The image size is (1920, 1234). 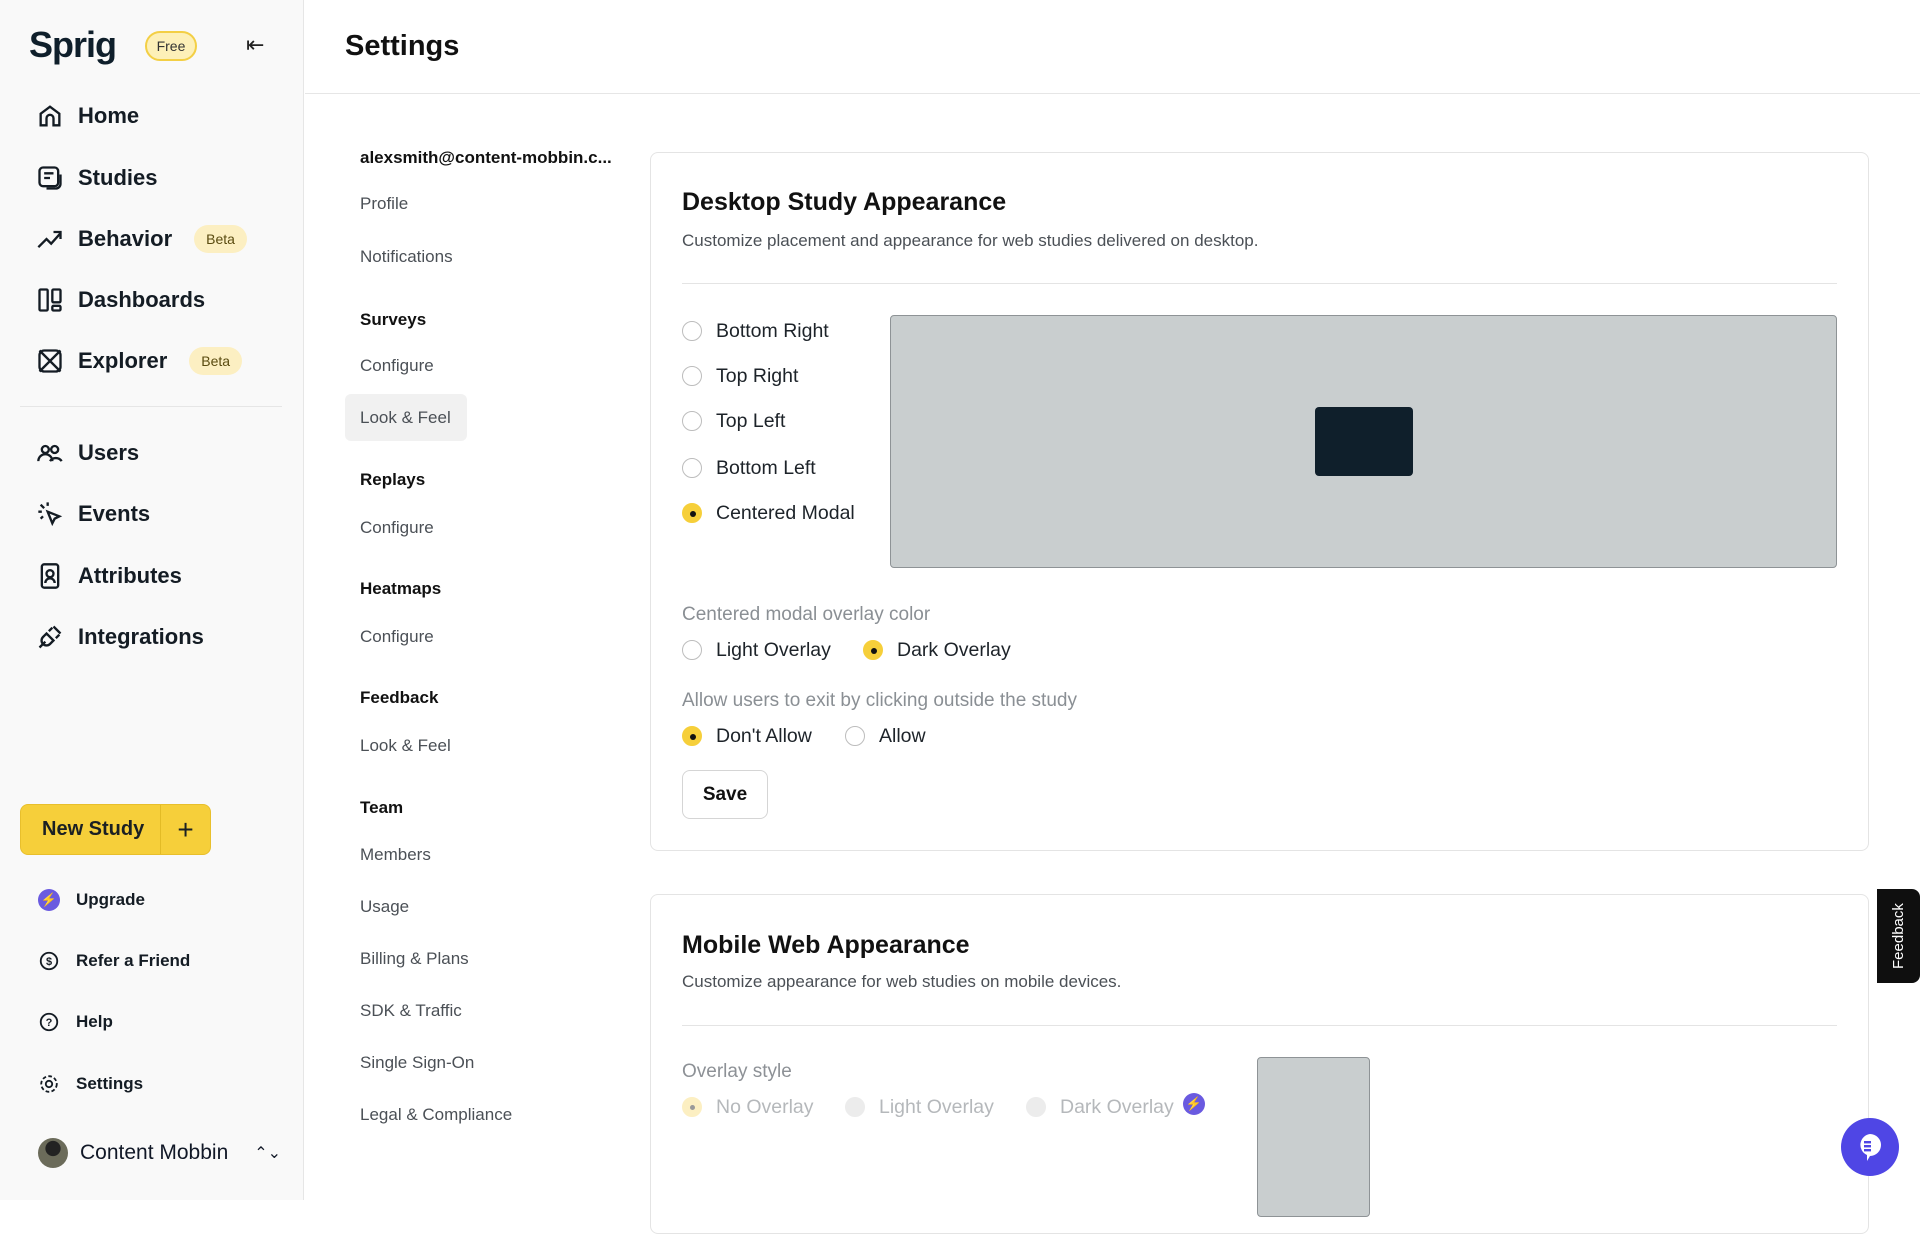 I want to click on new-study-button: New Study +, so click(x=115, y=829).